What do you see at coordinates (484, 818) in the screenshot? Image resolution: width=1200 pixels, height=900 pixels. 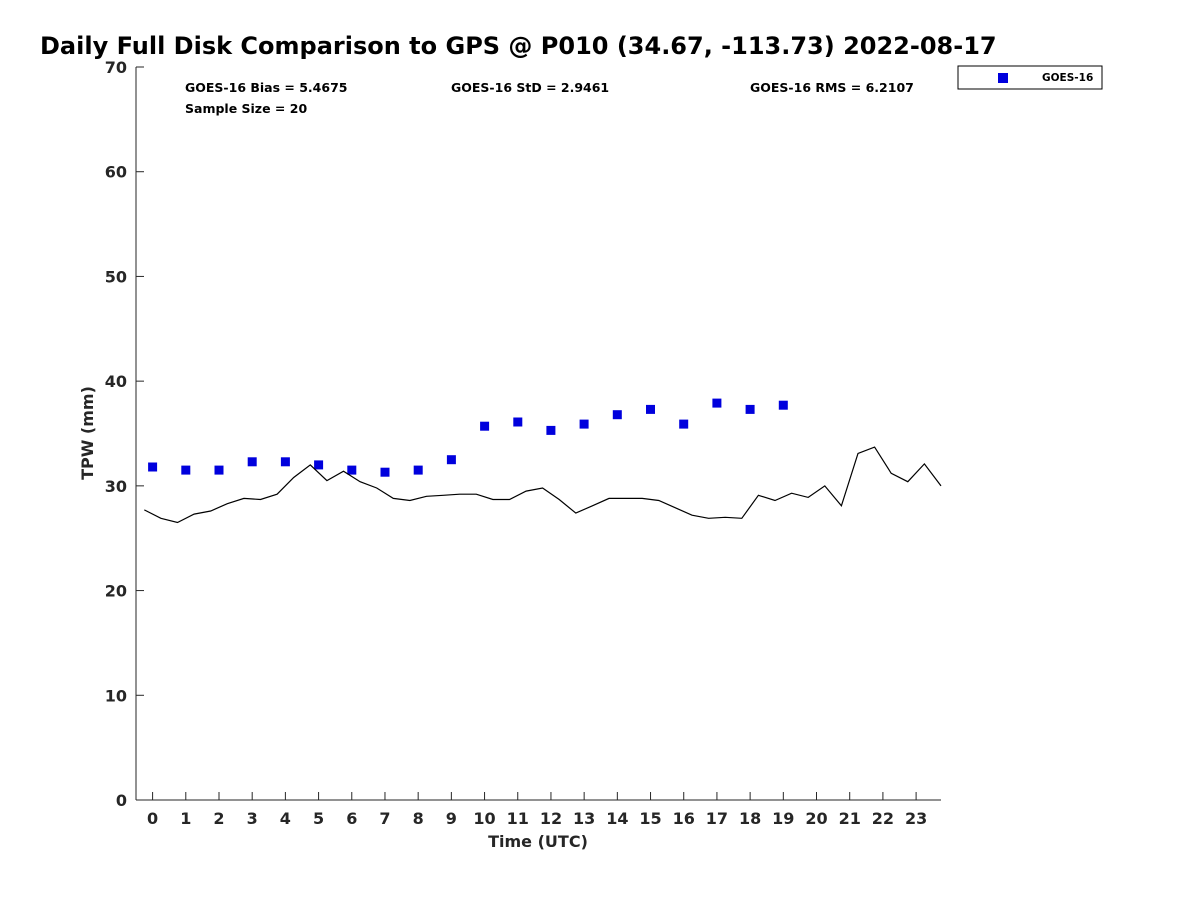 I see `x-tick-label: 10` at bounding box center [484, 818].